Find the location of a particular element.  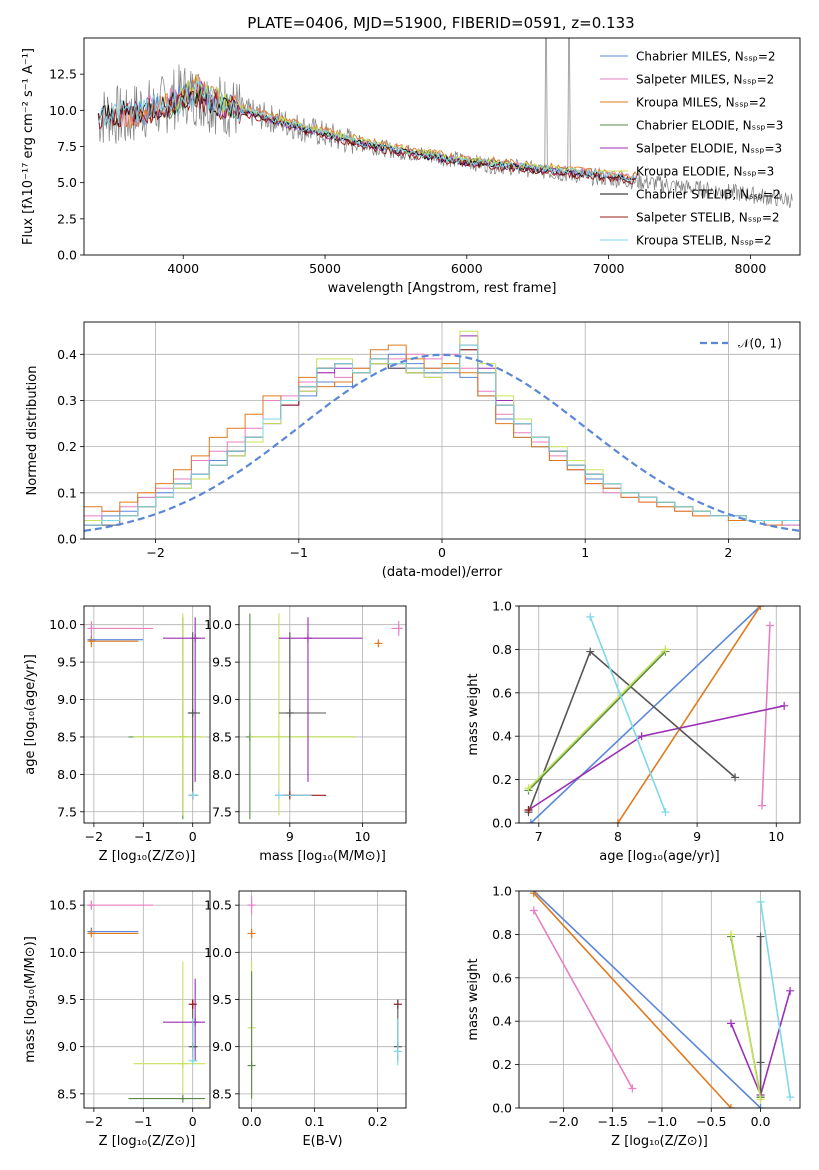

y-tick-label: 0.8 is located at coordinates (502, 934).